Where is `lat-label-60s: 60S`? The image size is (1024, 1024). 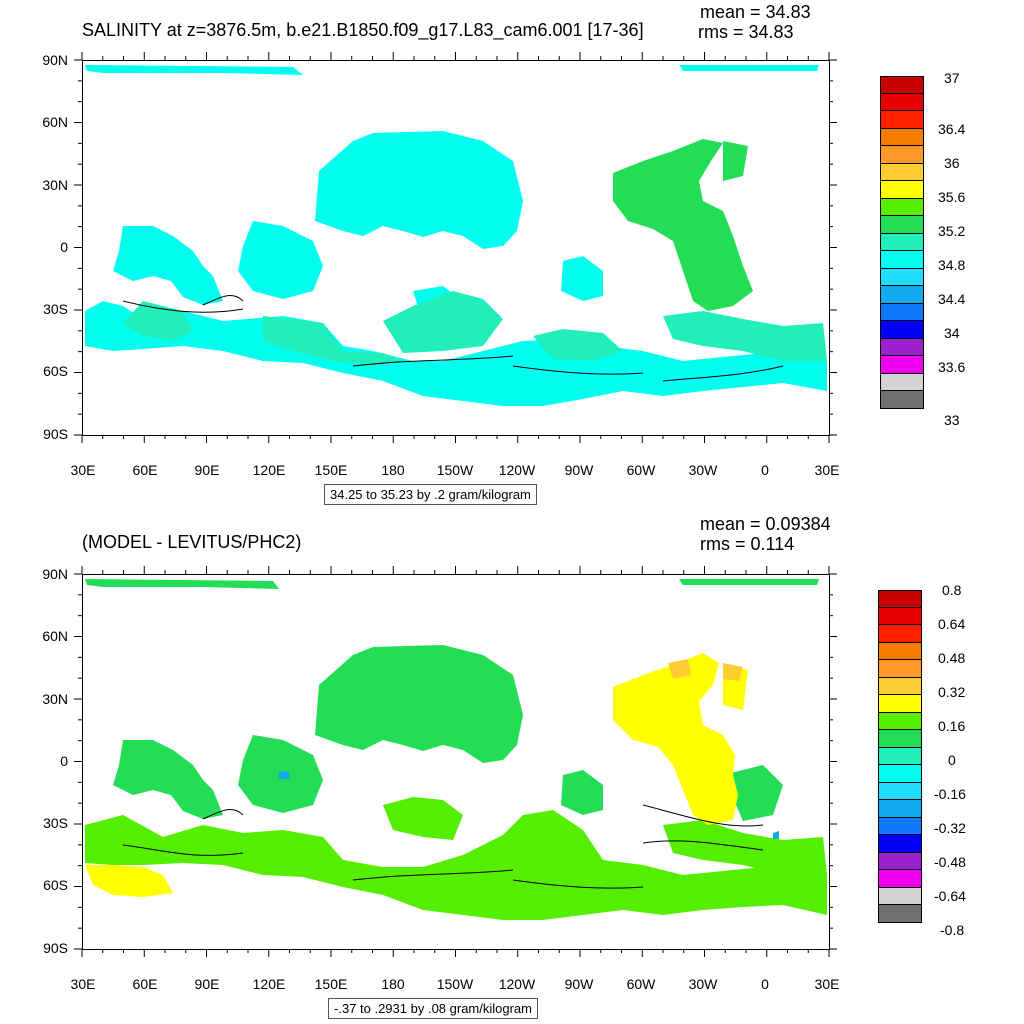
lat-label-60s: 60S is located at coordinates (55, 371).